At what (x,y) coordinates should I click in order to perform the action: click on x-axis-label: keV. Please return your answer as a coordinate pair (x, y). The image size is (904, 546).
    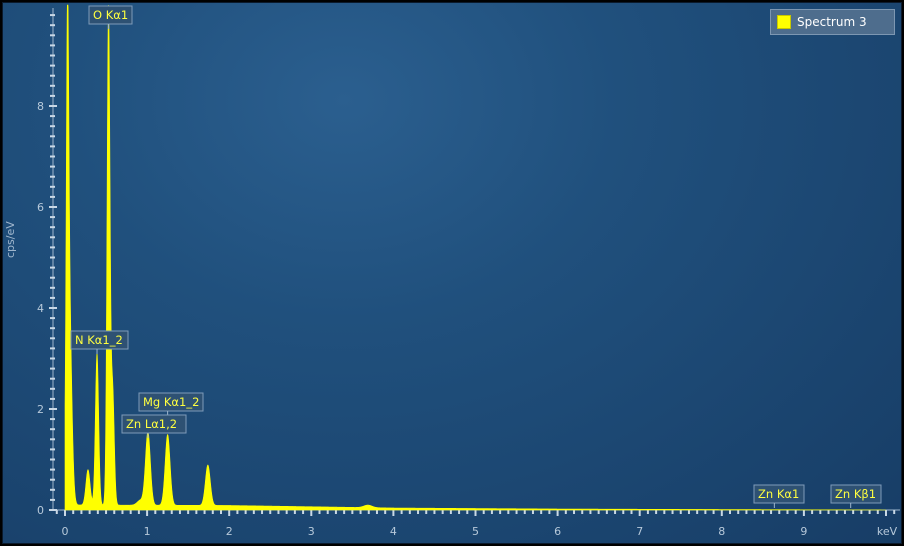
    Looking at the image, I should click on (887, 531).